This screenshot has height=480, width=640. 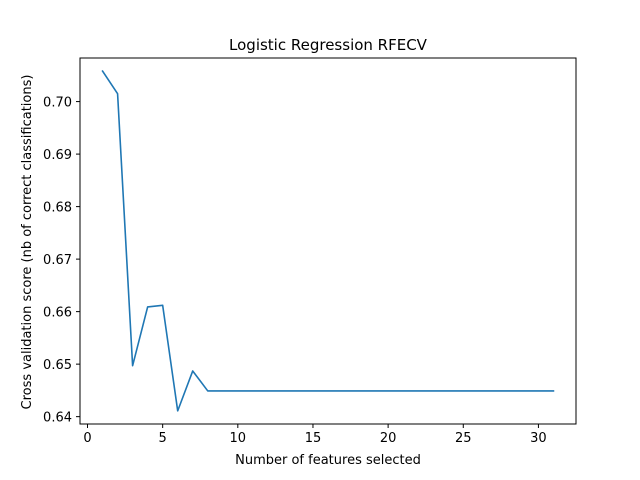 What do you see at coordinates (388, 438) in the screenshot?
I see `x-tick-label: 20` at bounding box center [388, 438].